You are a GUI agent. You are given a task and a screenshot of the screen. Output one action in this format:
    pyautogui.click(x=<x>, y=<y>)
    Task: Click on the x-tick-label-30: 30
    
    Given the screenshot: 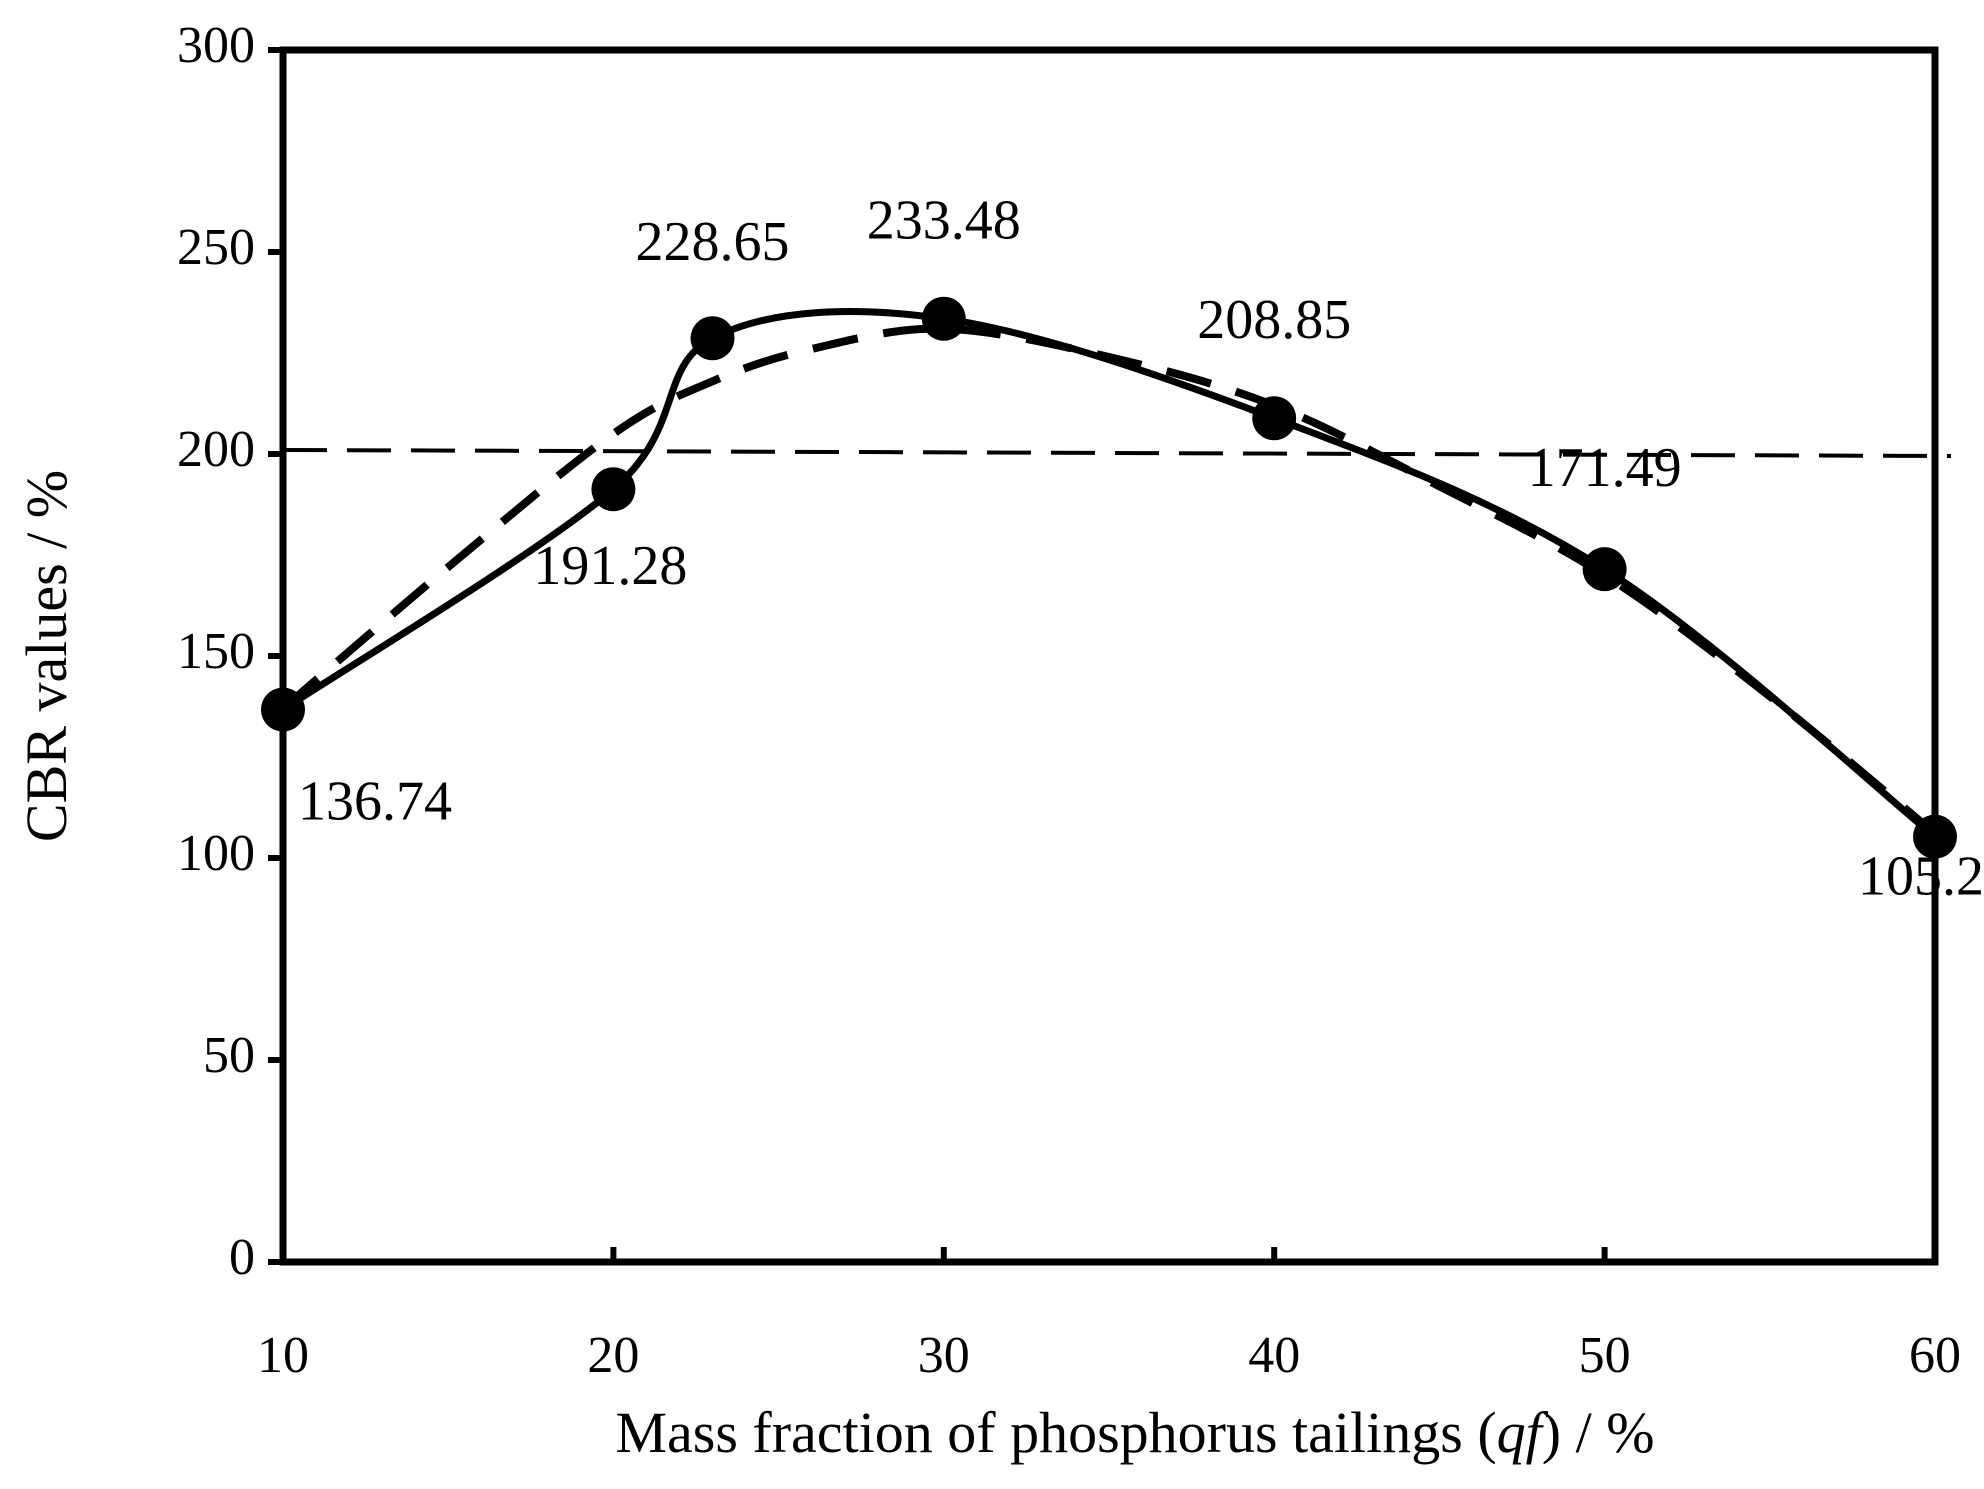 What is the action you would take?
    pyautogui.click(x=944, y=1355)
    